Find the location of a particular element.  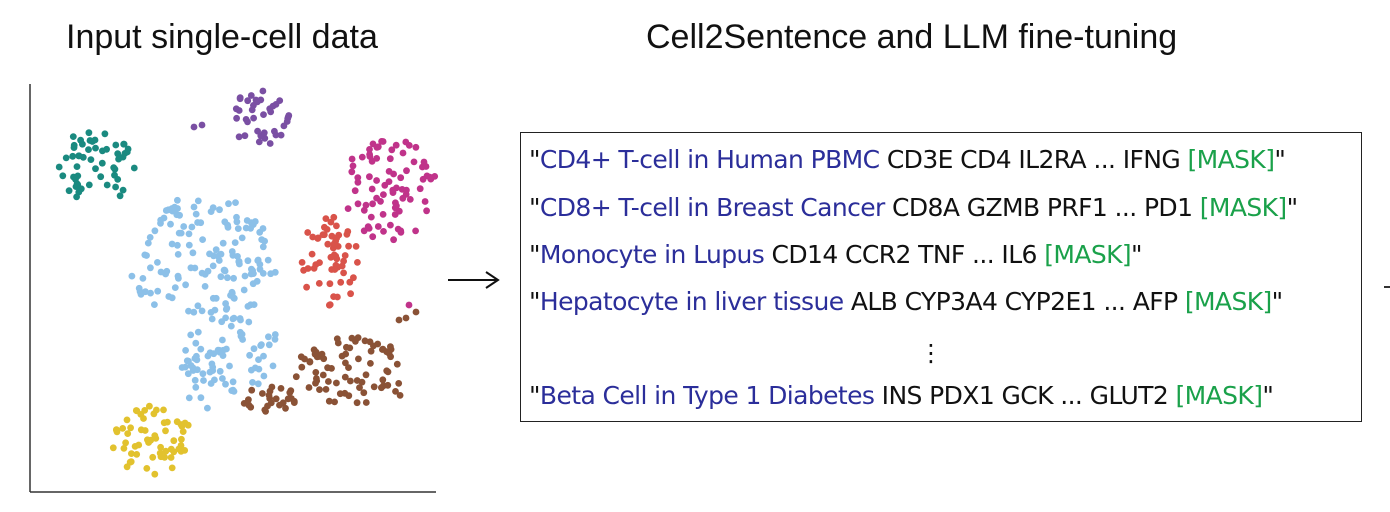

cell-type-label: Beta Cell in Type 1 Diabetes is located at coordinates (707, 395).